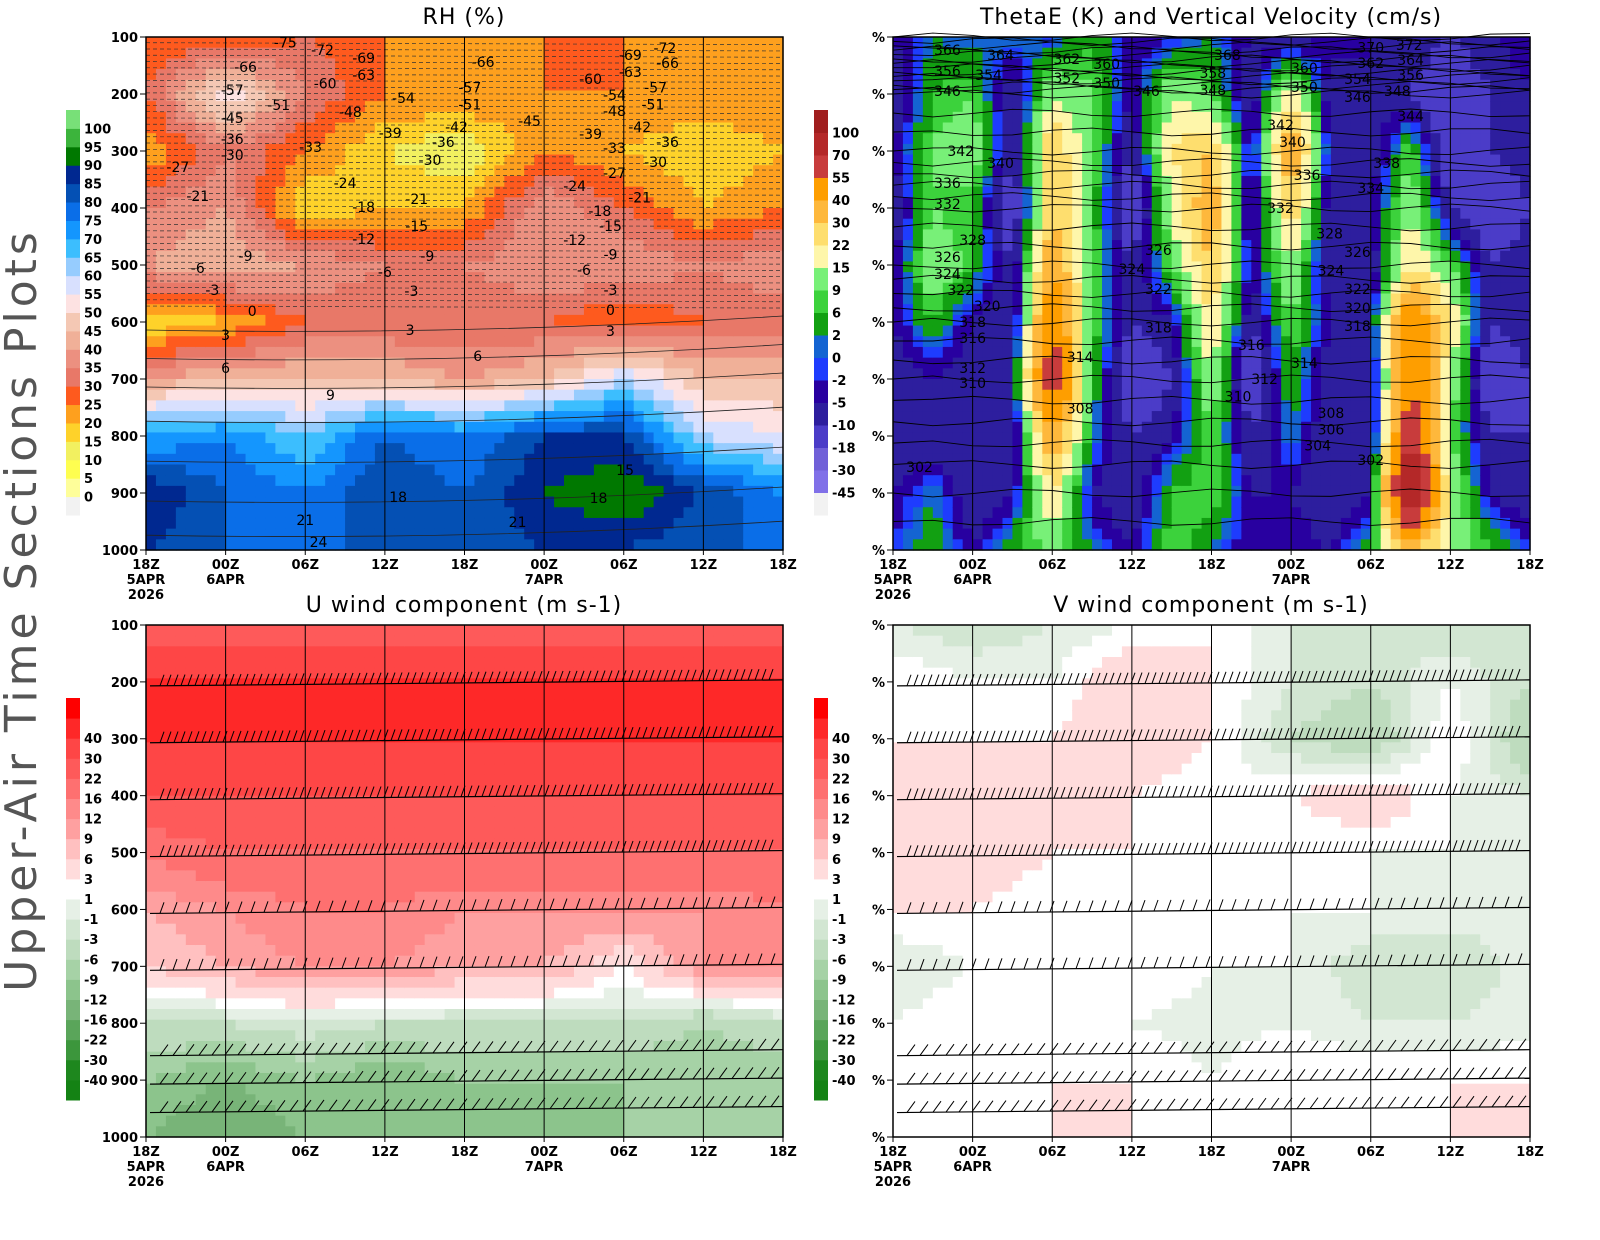 This screenshot has width=1600, height=1240. I want to click on side-title: Upper-Air Time Sections Plots, so click(23, 610).